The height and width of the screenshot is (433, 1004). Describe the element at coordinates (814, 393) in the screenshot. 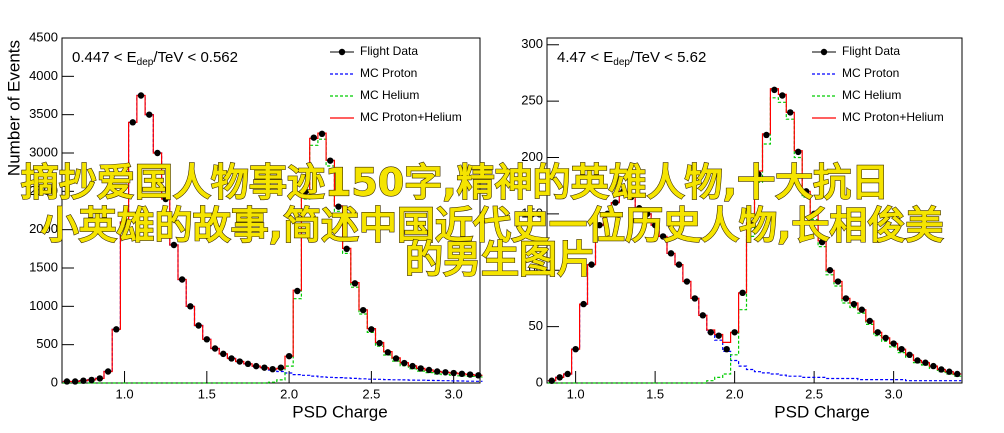

I see `x-tick-label: 2.5` at that location.